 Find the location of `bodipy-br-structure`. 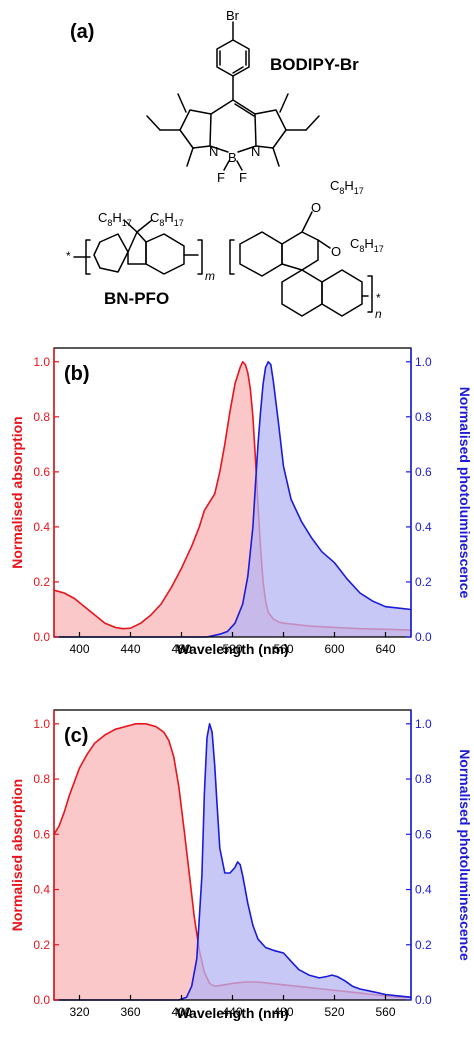

bodipy-br-structure is located at coordinates (233, 96).